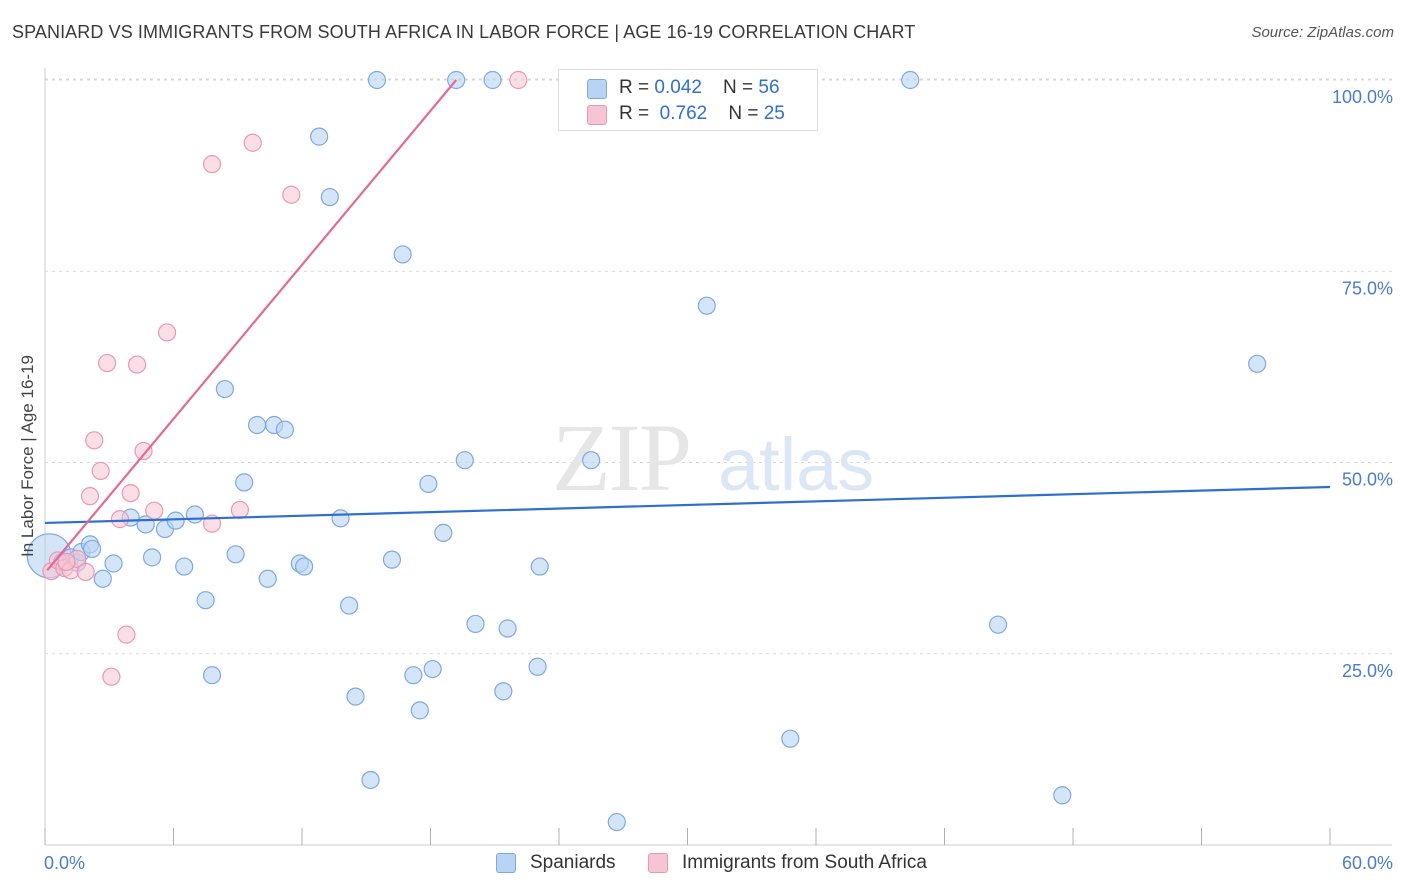  What do you see at coordinates (796, 464) in the screenshot?
I see `watermark-atlas: atlas` at bounding box center [796, 464].